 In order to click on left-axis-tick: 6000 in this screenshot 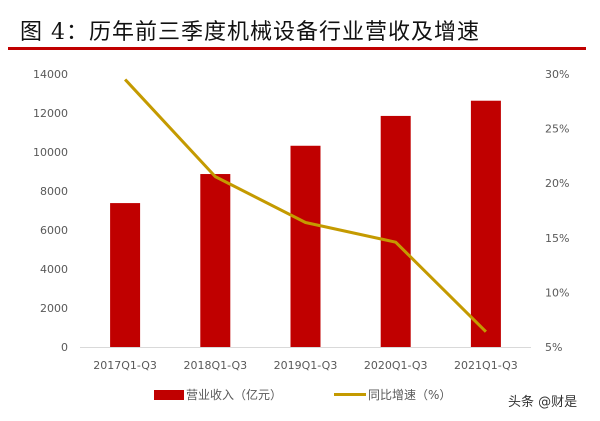, I will do `click(54, 230)`.